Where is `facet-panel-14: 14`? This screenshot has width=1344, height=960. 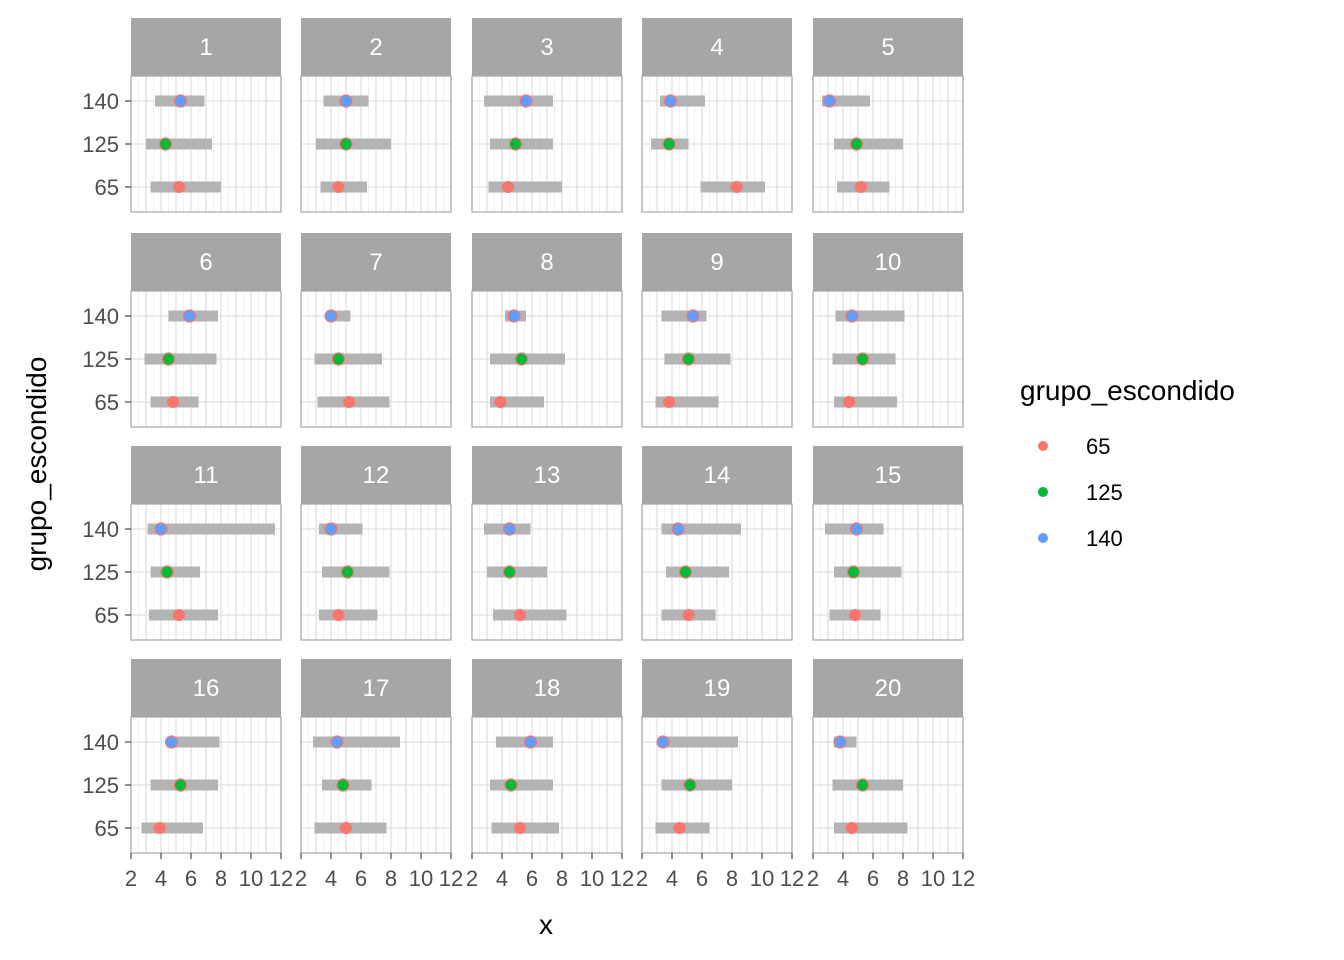 facet-panel-14: 14 is located at coordinates (717, 543).